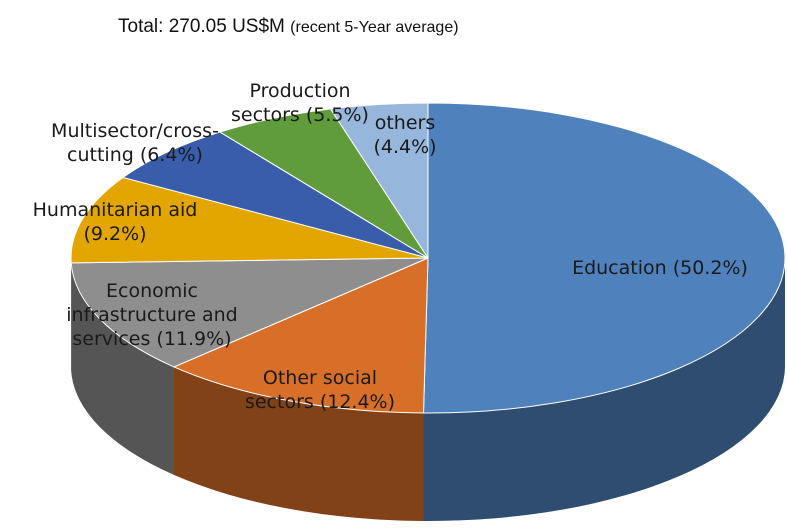  Describe the element at coordinates (291, 103) in the screenshot. I see `category-name: Production sectors` at that location.